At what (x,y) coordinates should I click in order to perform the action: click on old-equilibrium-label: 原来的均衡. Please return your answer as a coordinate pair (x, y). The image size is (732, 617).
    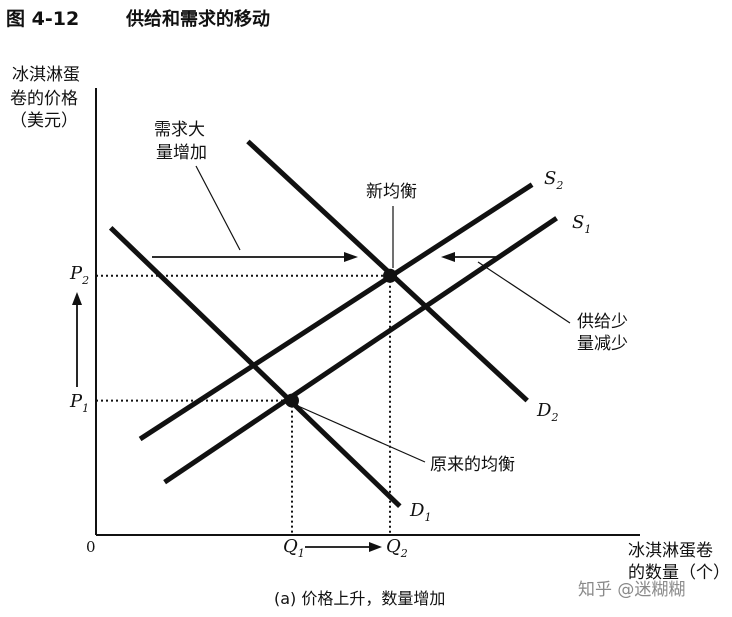
    Looking at the image, I should click on (472, 465).